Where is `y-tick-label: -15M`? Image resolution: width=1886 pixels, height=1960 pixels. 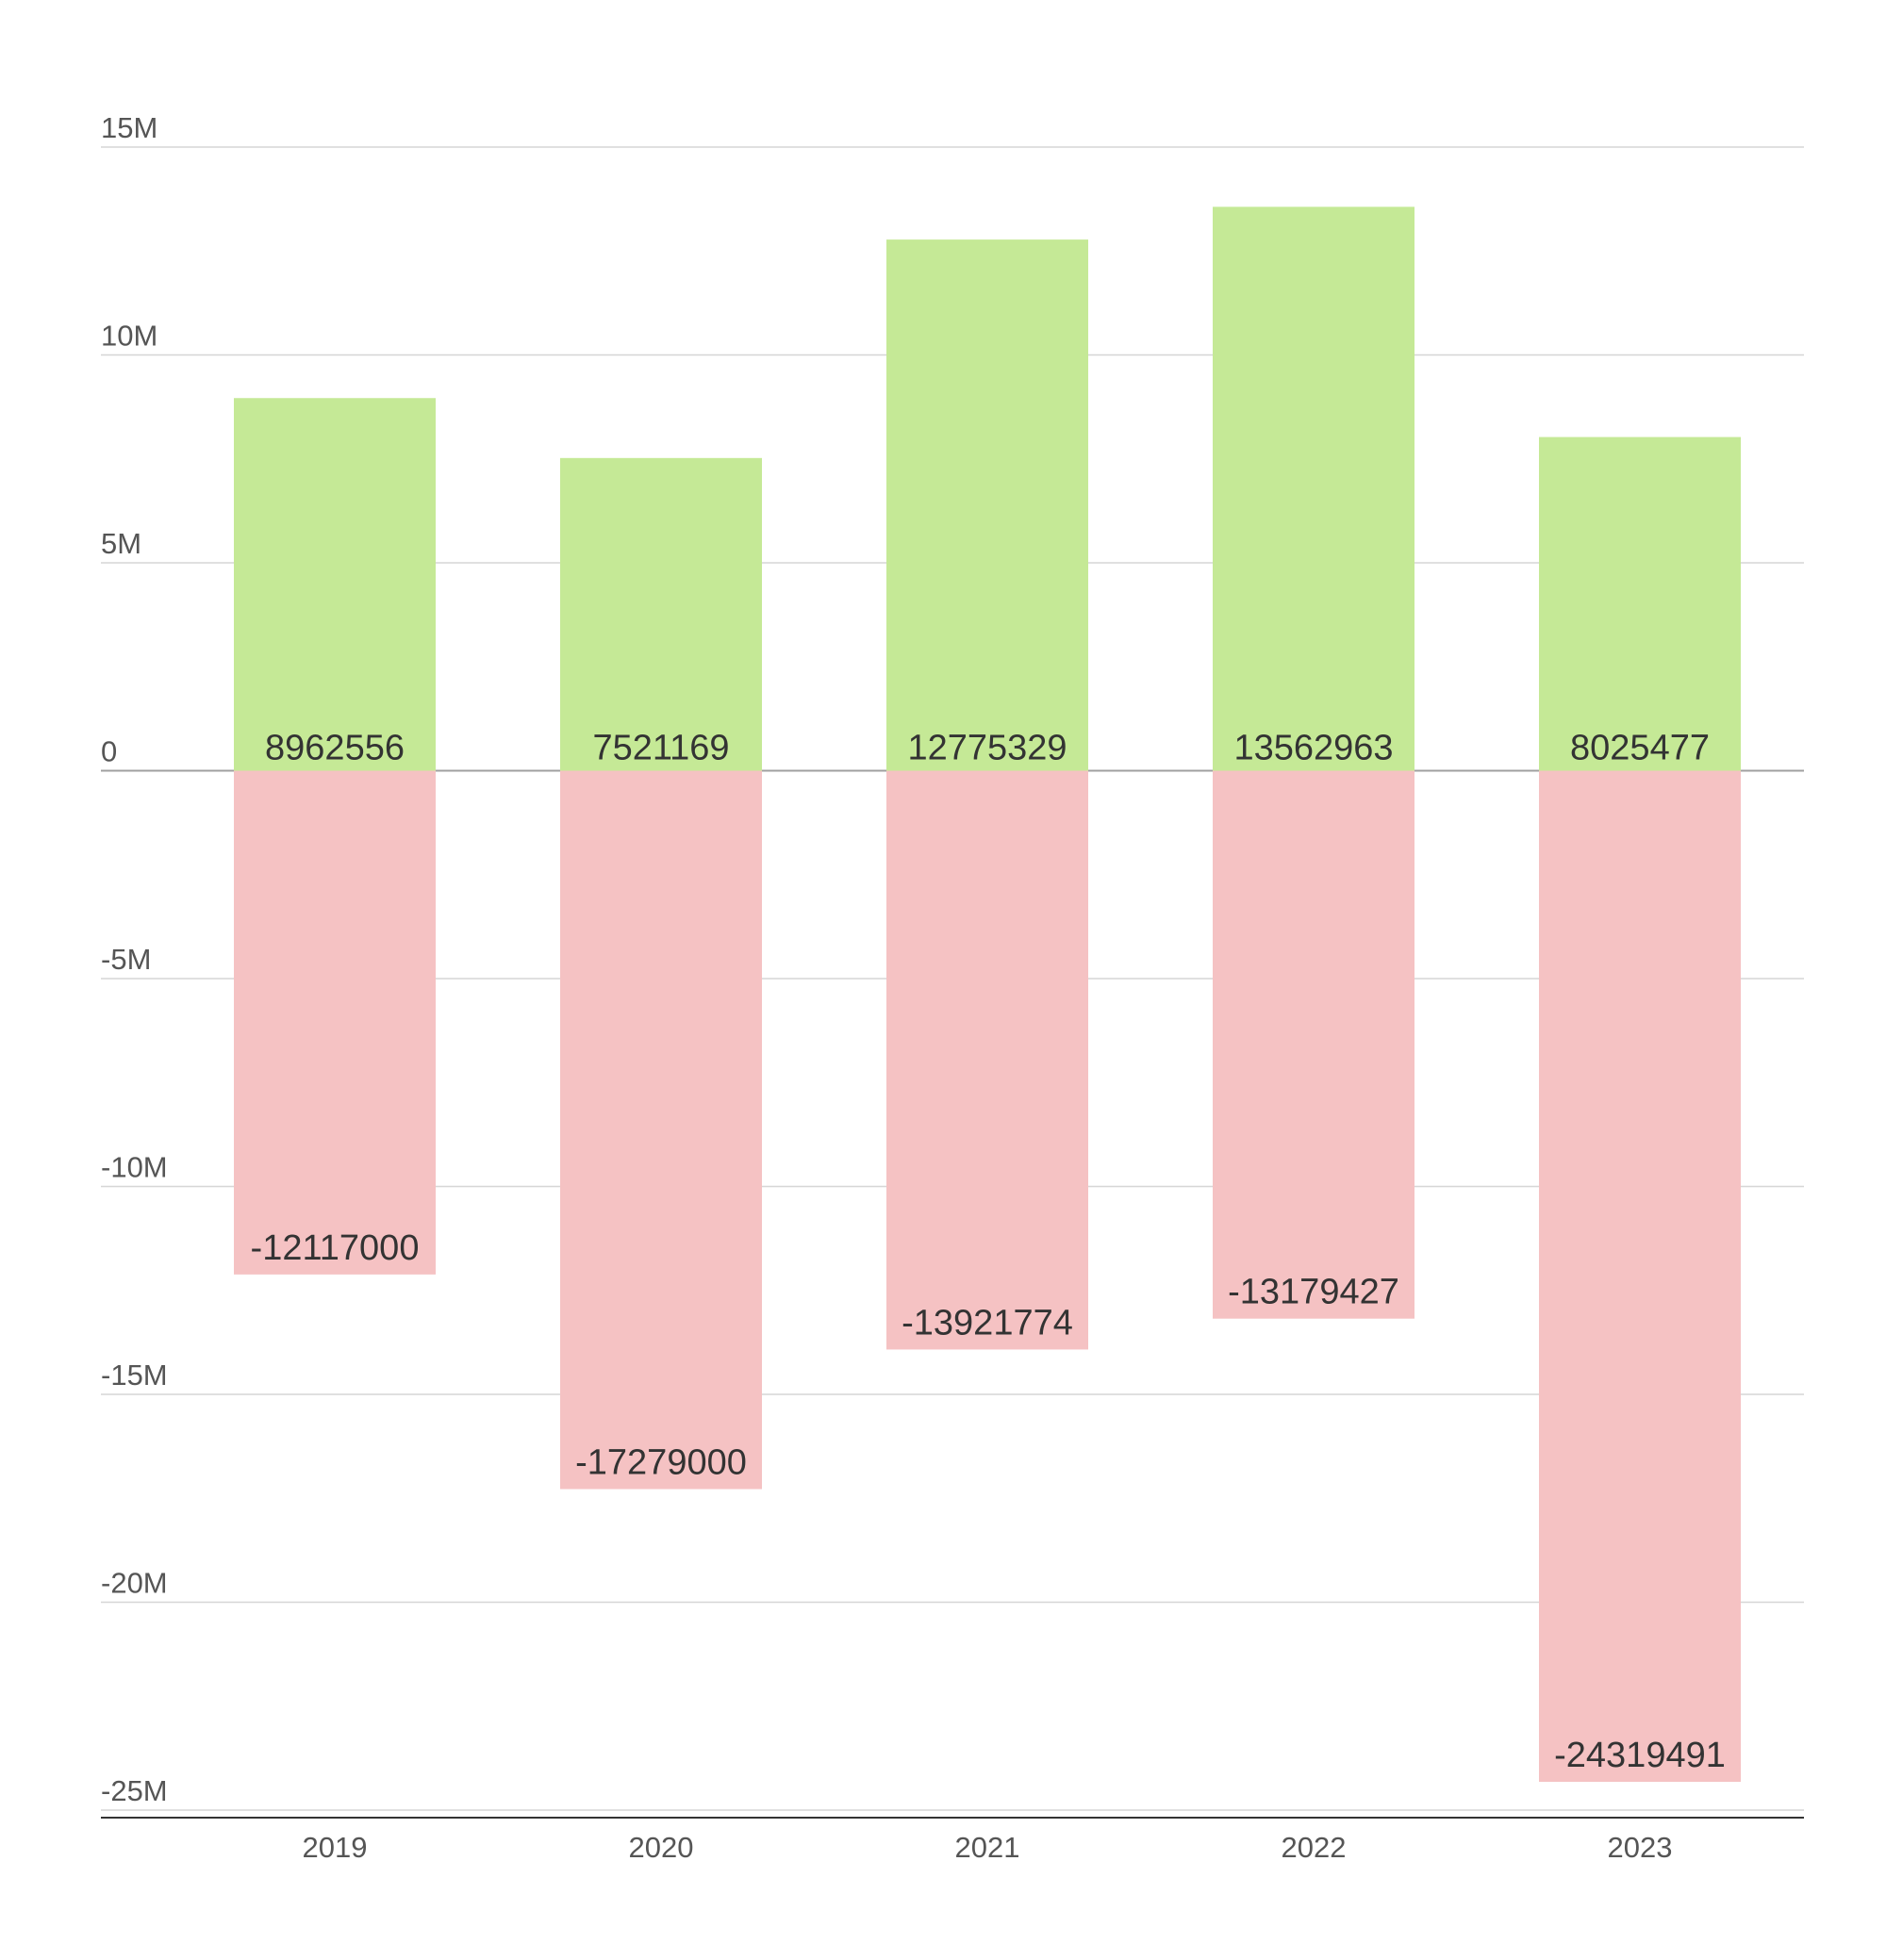
y-tick-label: -15M is located at coordinates (134, 1375).